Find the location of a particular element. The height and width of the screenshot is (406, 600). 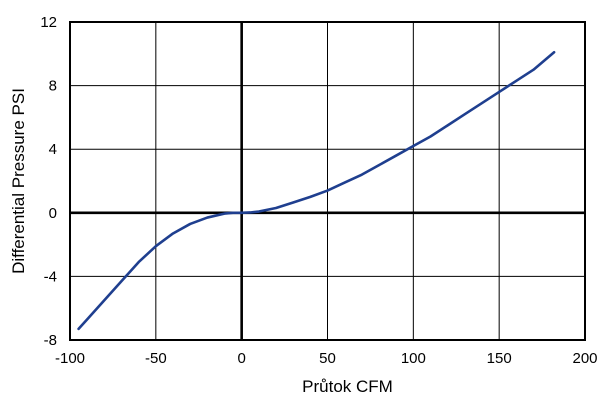

y-tick-label: 12 is located at coordinates (48, 22).